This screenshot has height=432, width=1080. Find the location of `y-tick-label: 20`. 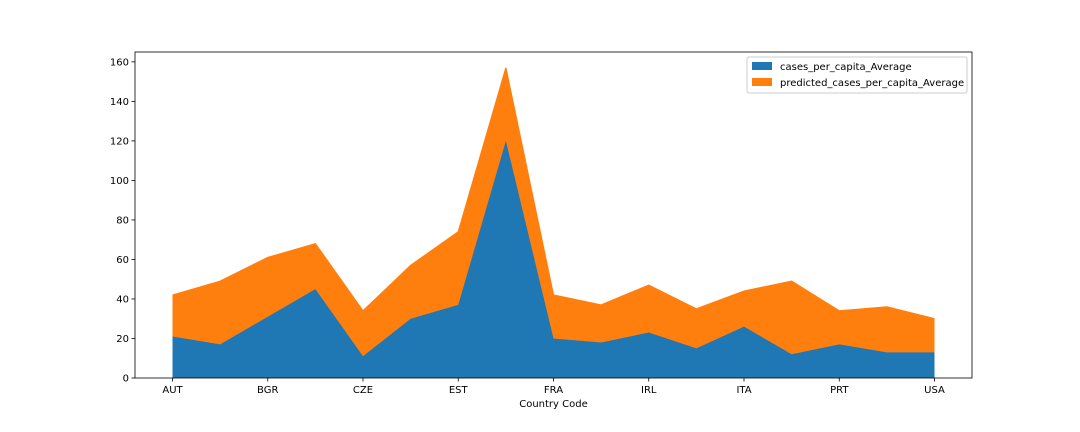

y-tick-label: 20 is located at coordinates (122, 339).